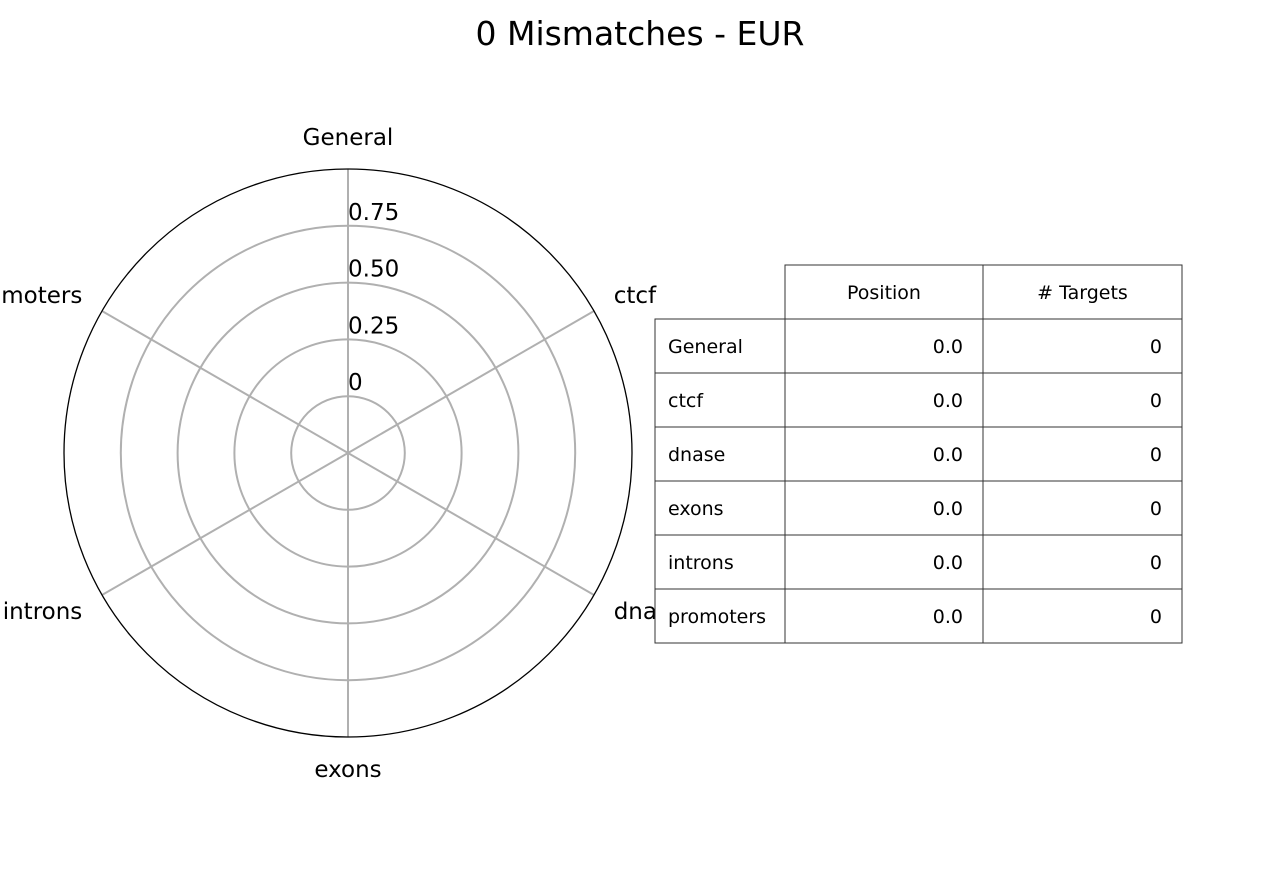 The image size is (1280, 880). I want to click on category-label: promoters, so click(41, 296).